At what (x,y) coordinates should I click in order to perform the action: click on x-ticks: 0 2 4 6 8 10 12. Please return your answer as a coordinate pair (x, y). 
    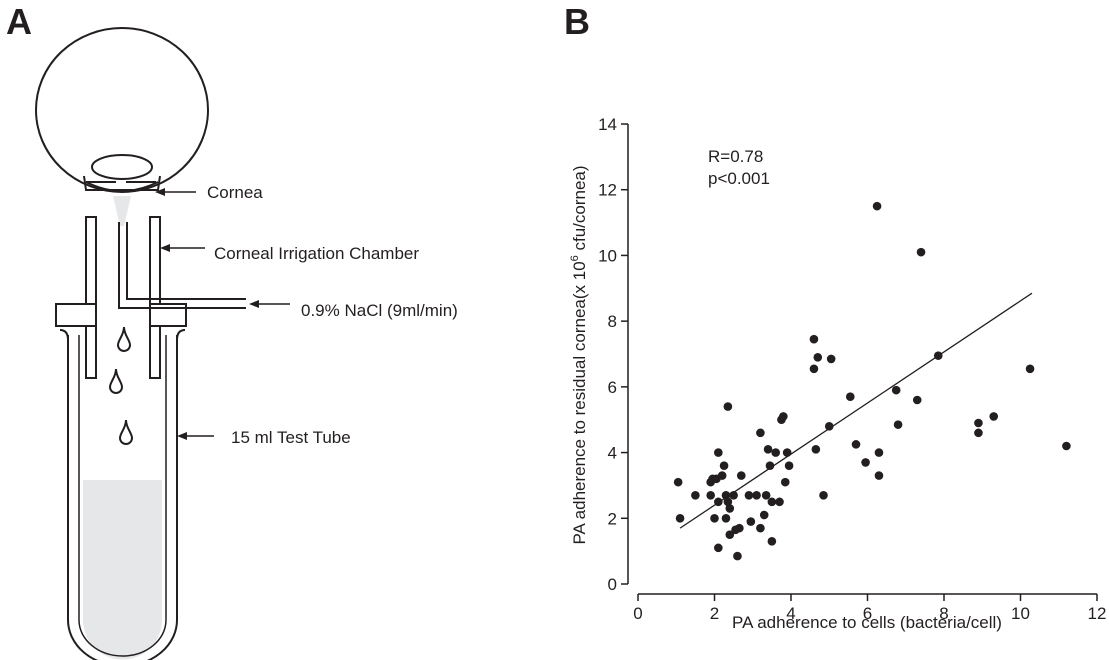
    Looking at the image, I should click on (869, 608).